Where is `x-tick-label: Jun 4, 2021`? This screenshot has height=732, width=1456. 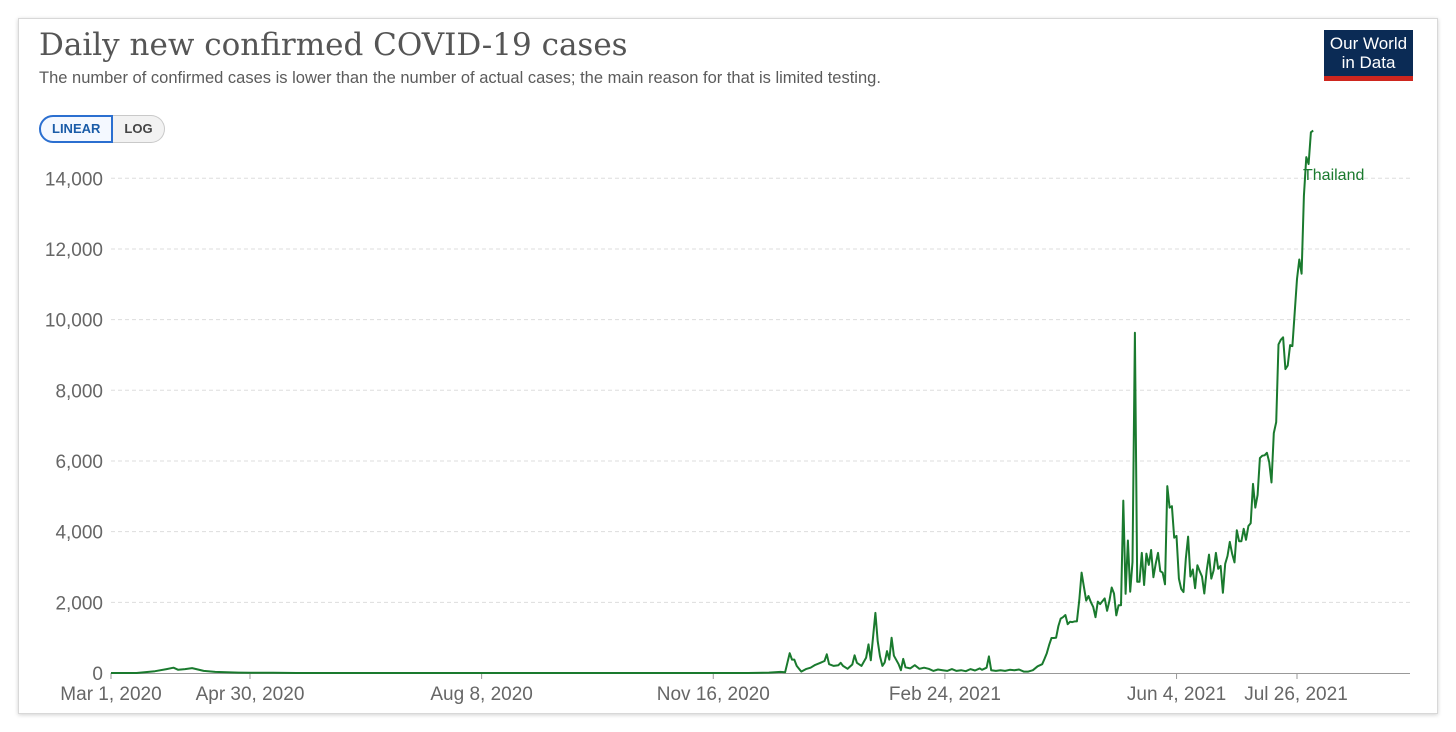
x-tick-label: Jun 4, 2021 is located at coordinates (1176, 694).